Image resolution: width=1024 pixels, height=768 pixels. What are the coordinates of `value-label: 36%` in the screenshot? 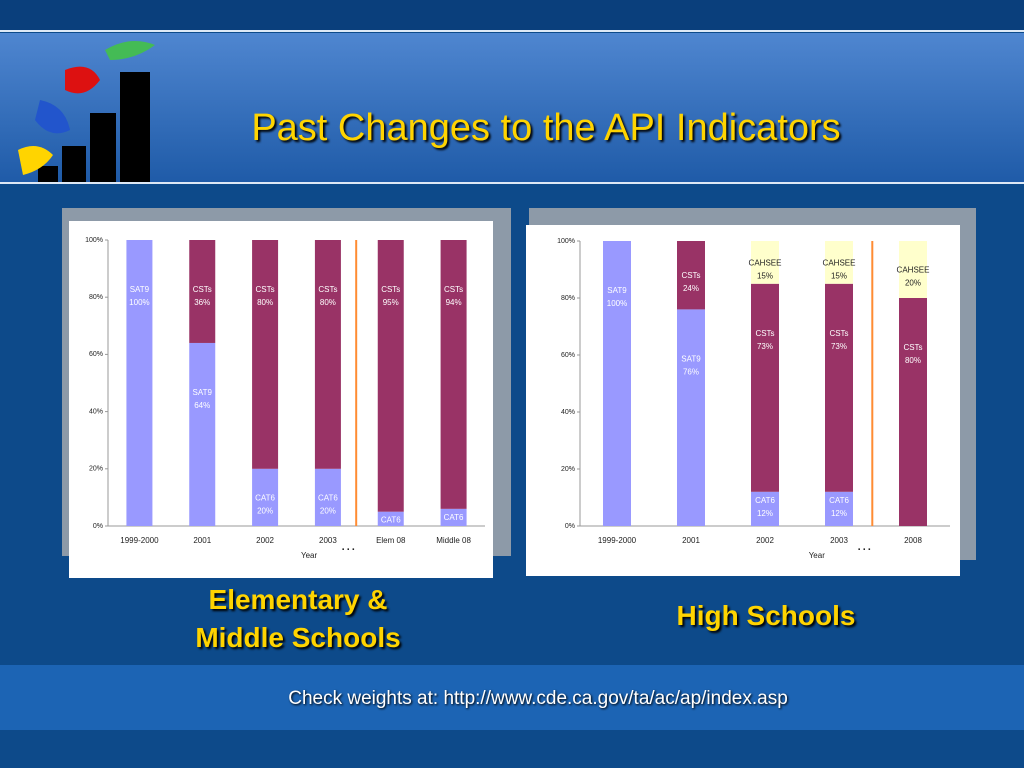 It's located at (202, 302).